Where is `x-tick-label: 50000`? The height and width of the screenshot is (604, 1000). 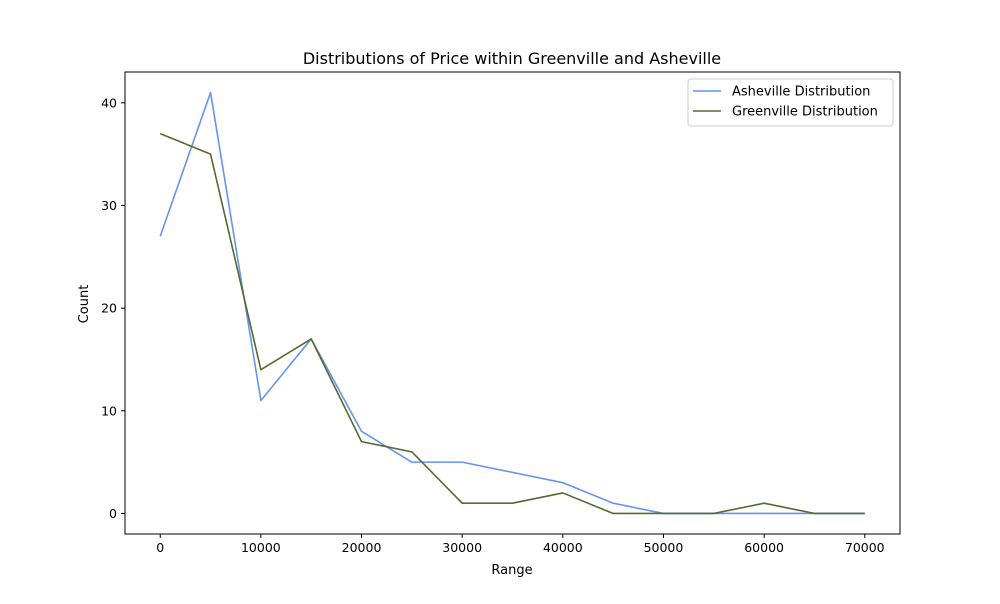
x-tick-label: 50000 is located at coordinates (664, 547).